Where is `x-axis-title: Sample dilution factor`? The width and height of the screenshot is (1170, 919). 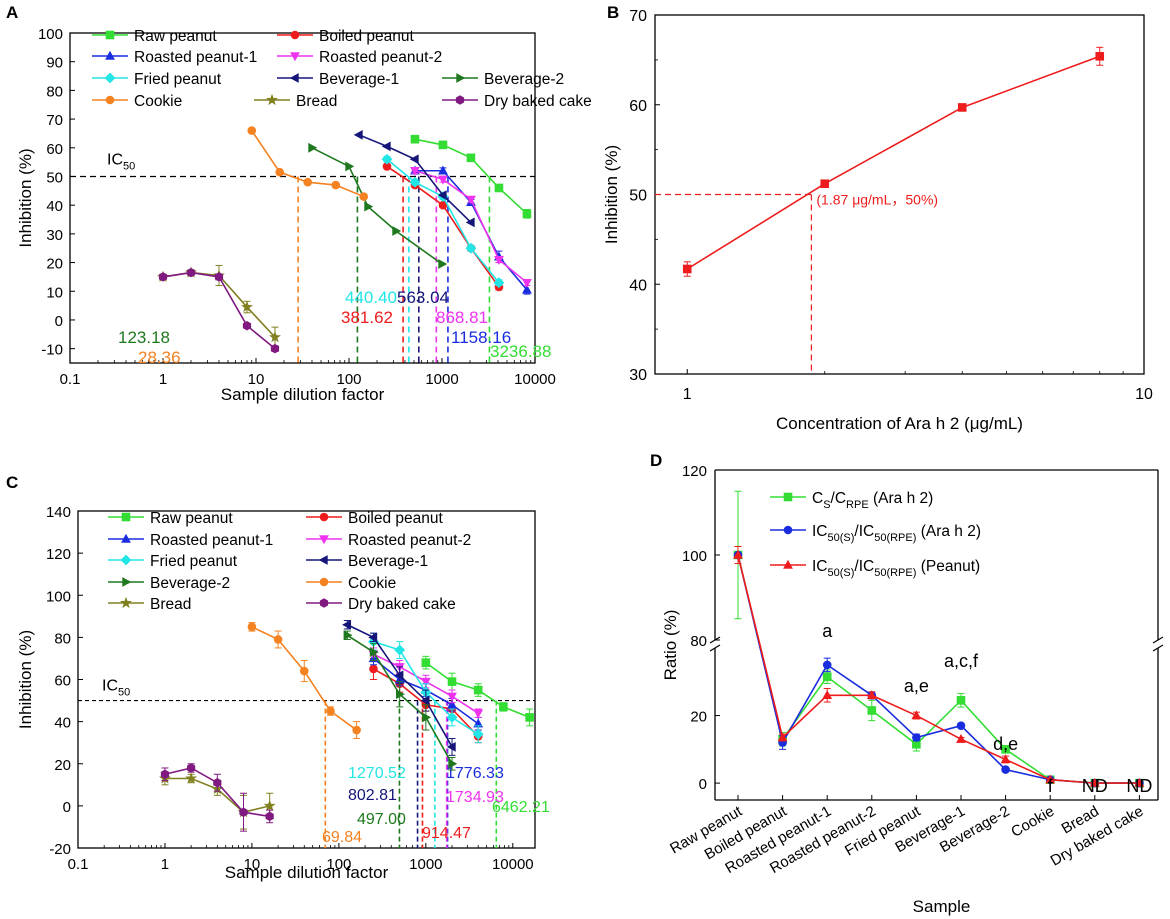 x-axis-title: Sample dilution factor is located at coordinates (307, 872).